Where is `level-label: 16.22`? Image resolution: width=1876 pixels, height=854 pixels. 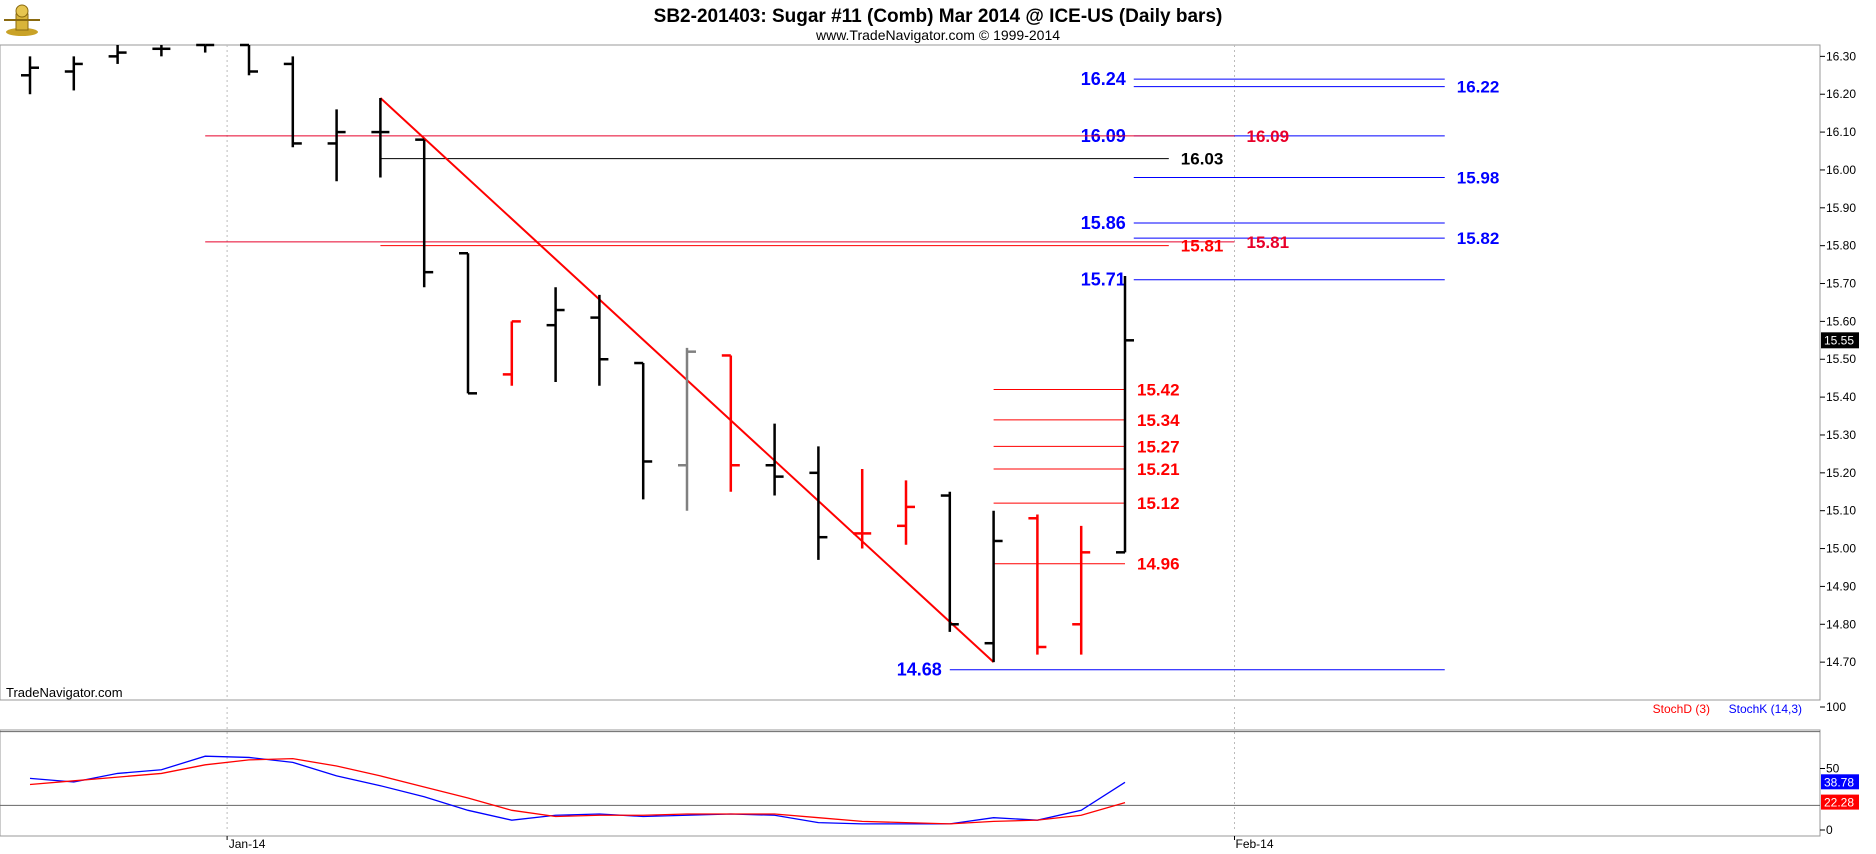 level-label: 16.22 is located at coordinates (1478, 87).